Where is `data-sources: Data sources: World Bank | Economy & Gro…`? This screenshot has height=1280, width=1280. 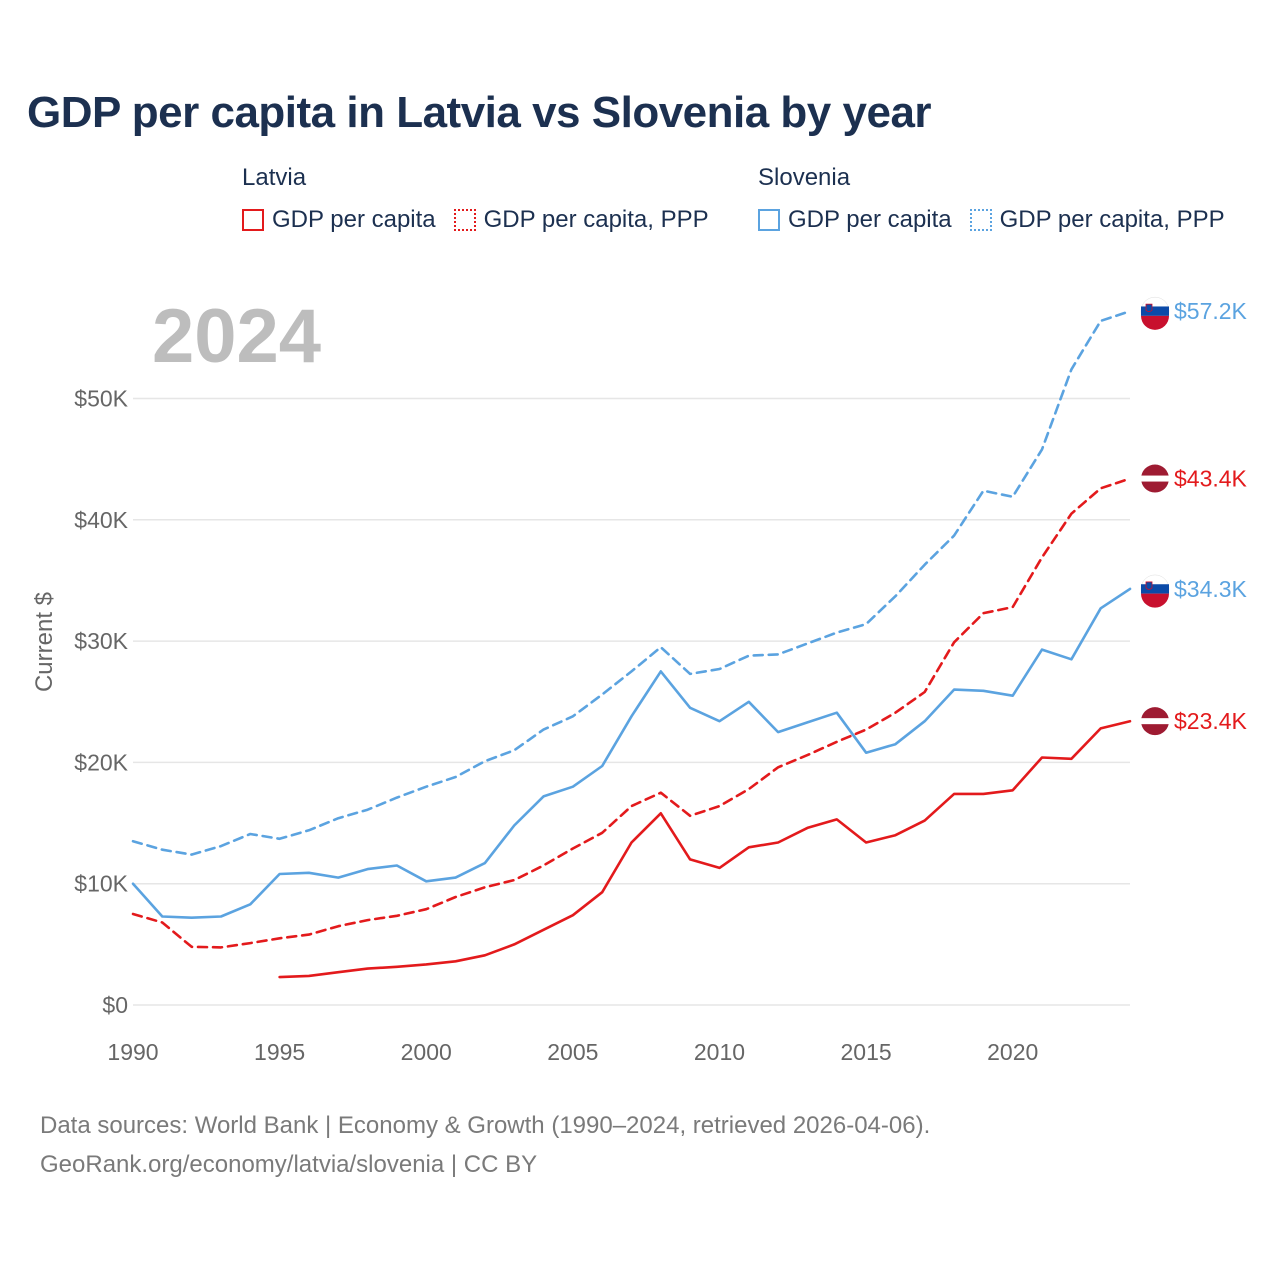 data-sources: Data sources: World Bank | Economy & Gro… is located at coordinates (485, 1125).